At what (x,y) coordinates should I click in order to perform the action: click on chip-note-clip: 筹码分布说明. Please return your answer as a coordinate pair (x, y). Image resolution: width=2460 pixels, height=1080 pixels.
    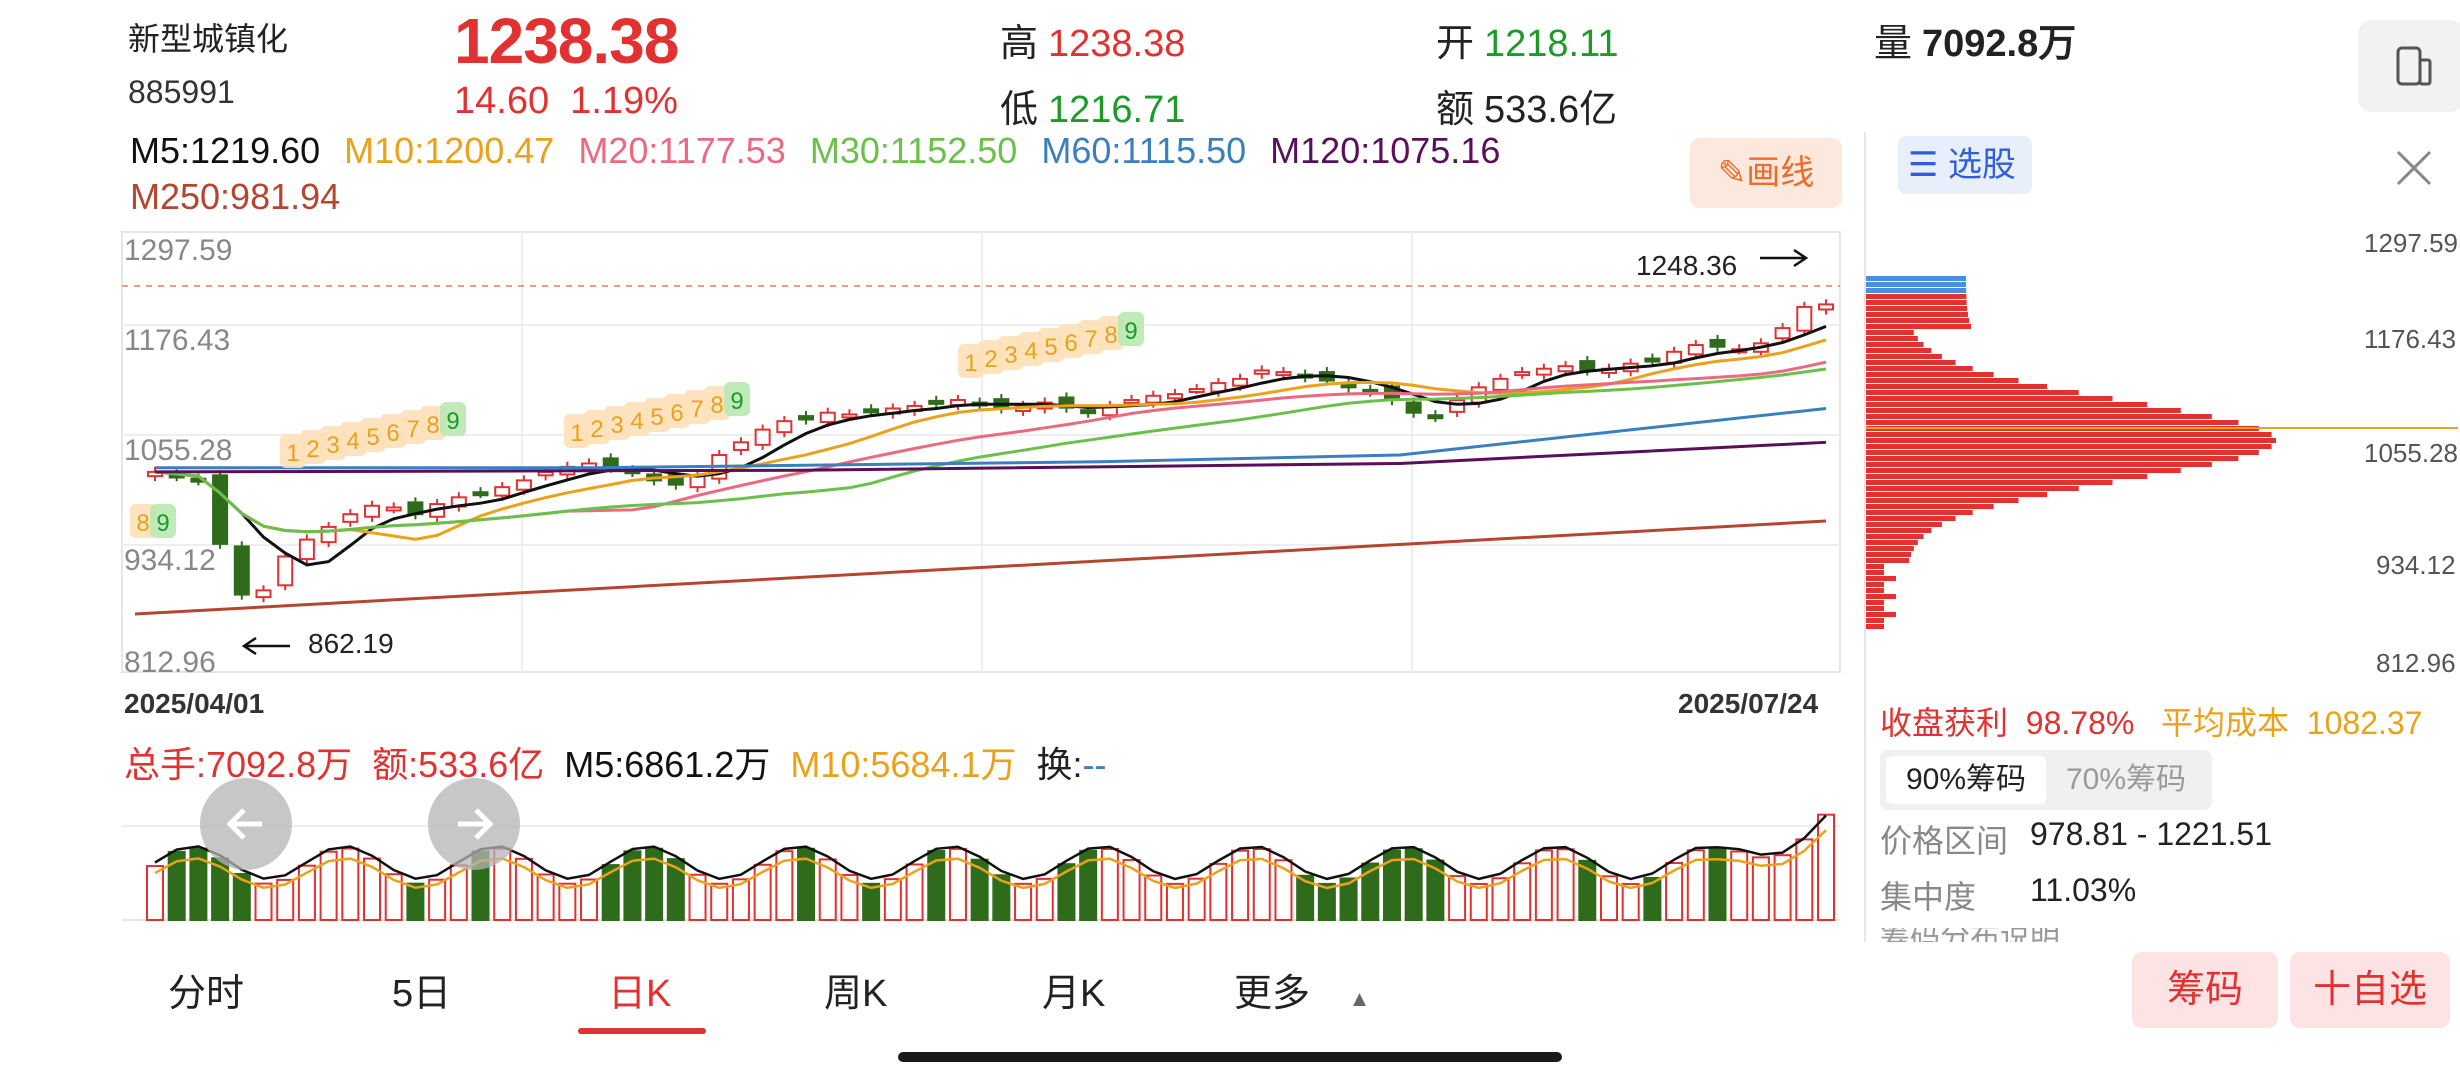
    Looking at the image, I should click on (2090, 935).